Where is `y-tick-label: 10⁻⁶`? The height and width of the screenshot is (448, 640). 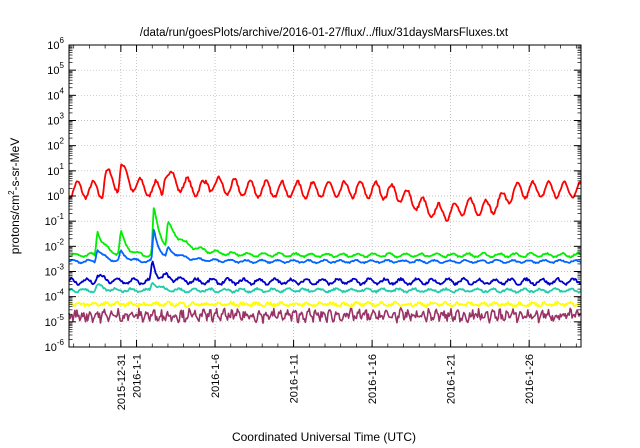 y-tick-label: 10⁻⁶ is located at coordinates (55, 346).